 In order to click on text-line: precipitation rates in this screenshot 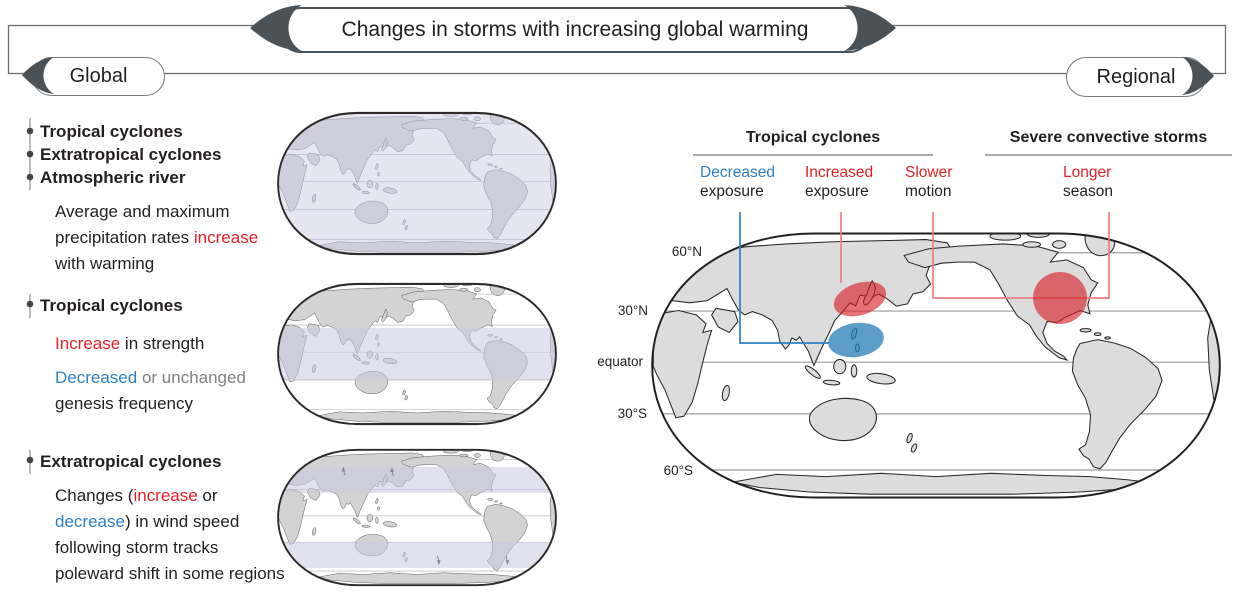, I will do `click(124, 237)`.